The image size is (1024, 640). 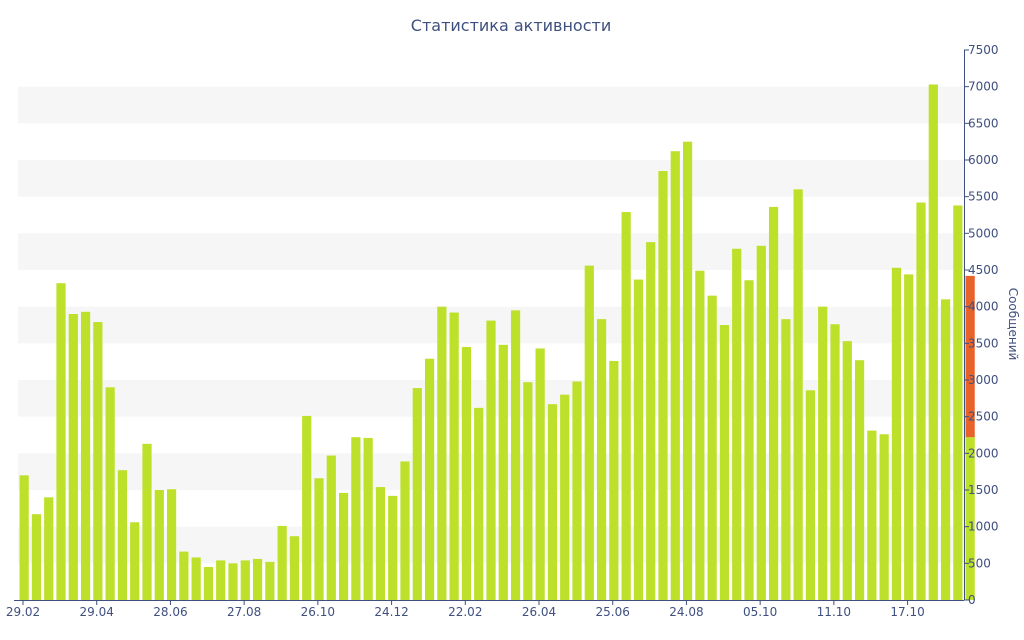 I want to click on y-tick-label: 1500, so click(x=983, y=490).